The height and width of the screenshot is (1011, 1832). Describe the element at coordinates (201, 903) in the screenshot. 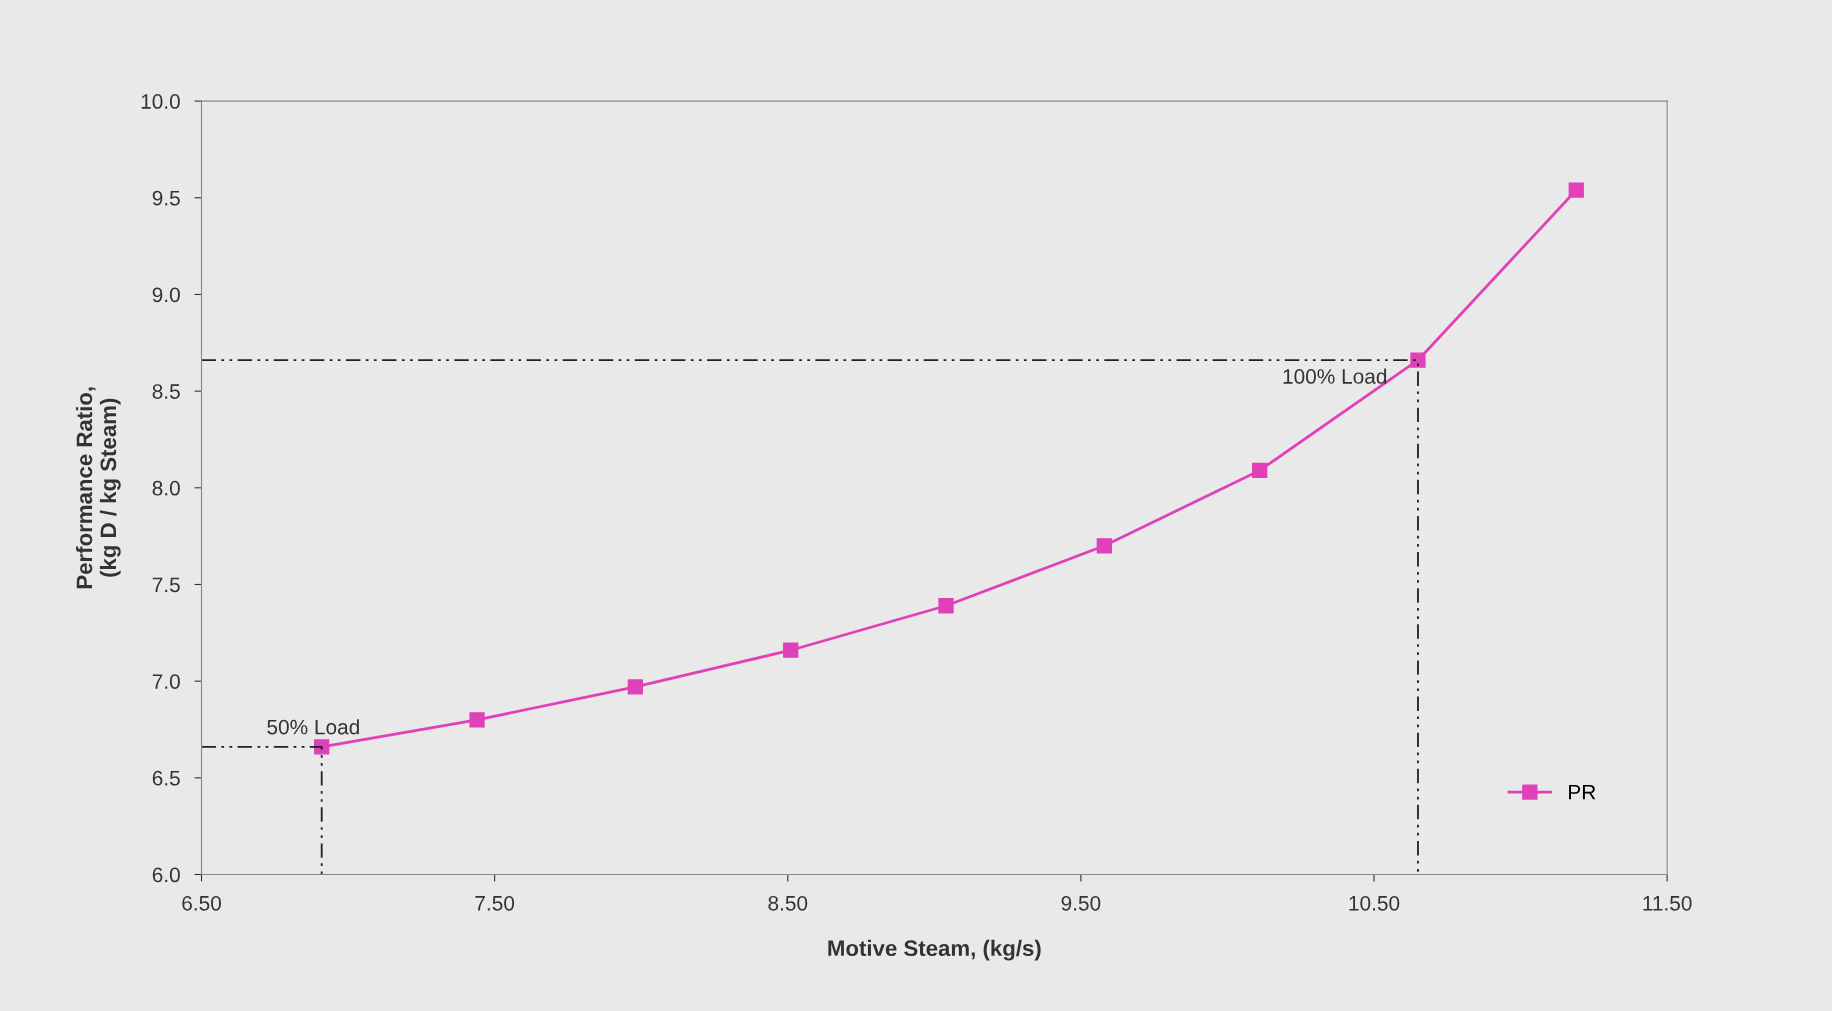

I see `x-tick-label: 6.50` at that location.